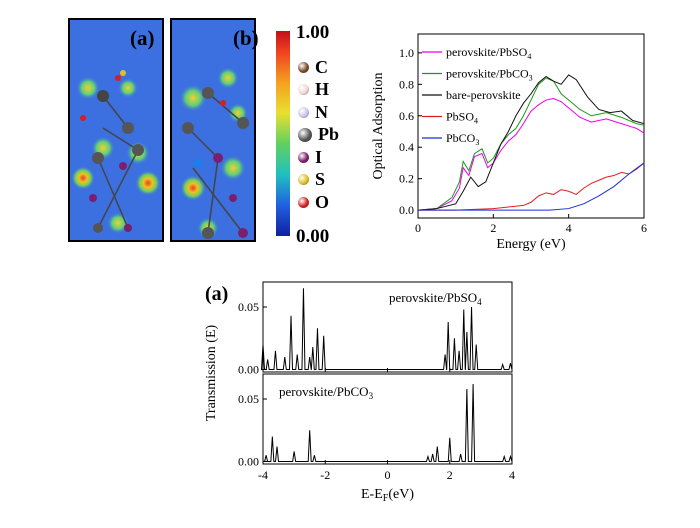  What do you see at coordinates (142, 38) in the screenshot?
I see `density-panel-a-label: (a)` at bounding box center [142, 38].